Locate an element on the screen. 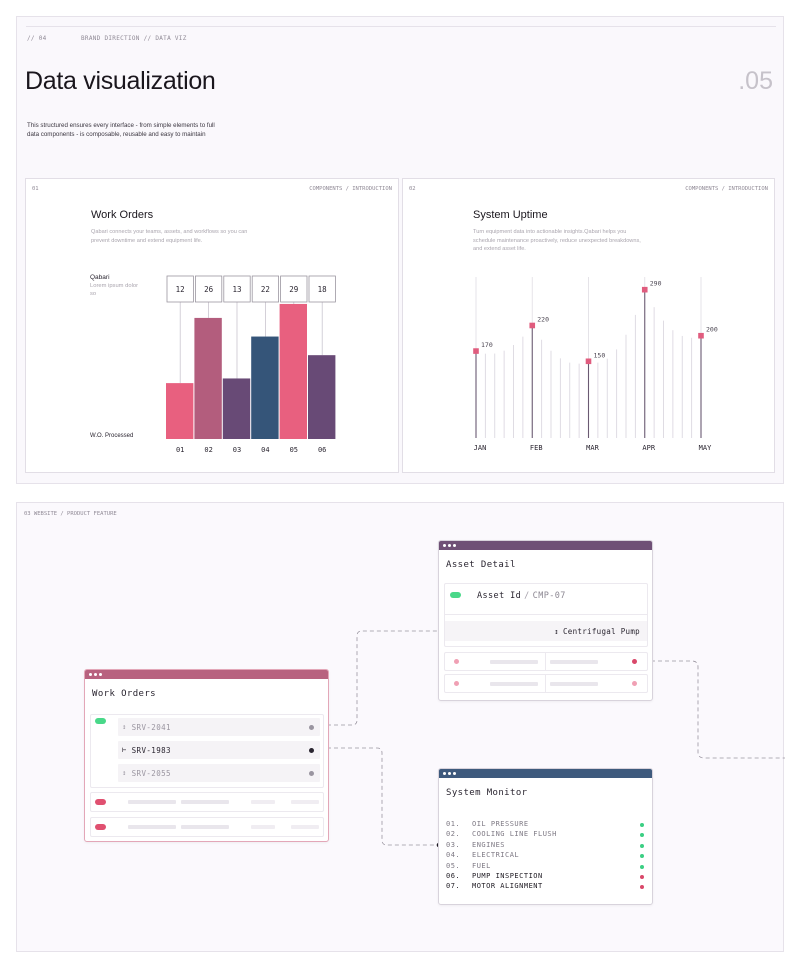 Image resolution: width=800 pixels, height=968 pixels. series-sublabel: Lorem ipsum dolor so is located at coordinates (114, 290).